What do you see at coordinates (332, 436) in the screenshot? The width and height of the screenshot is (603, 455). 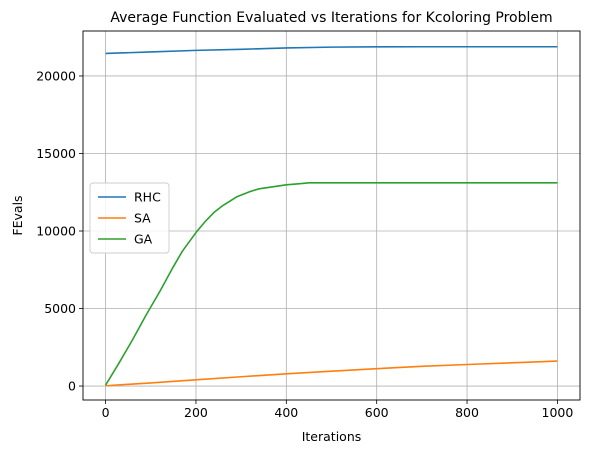 I see `x-axis-label: Iterations` at bounding box center [332, 436].